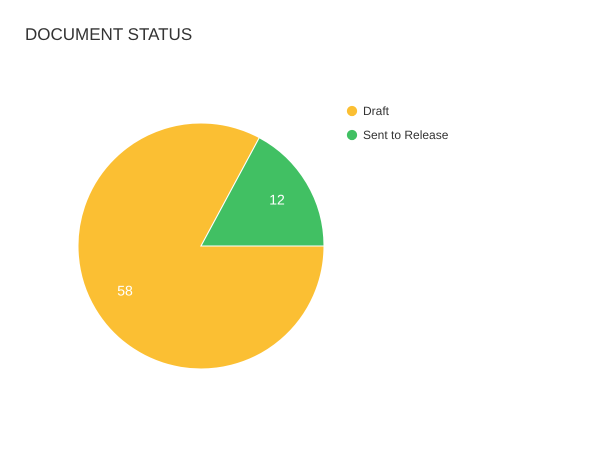 This screenshot has width=600, height=450. I want to click on legend-label: Draft, so click(376, 111).